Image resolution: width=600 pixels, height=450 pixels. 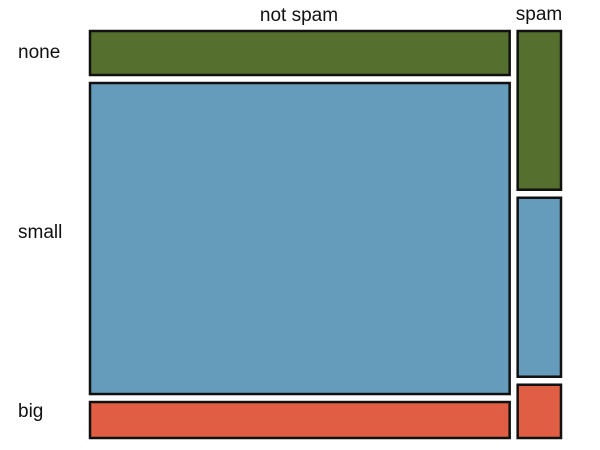 I want to click on tile-not-spam-none, so click(x=299, y=53).